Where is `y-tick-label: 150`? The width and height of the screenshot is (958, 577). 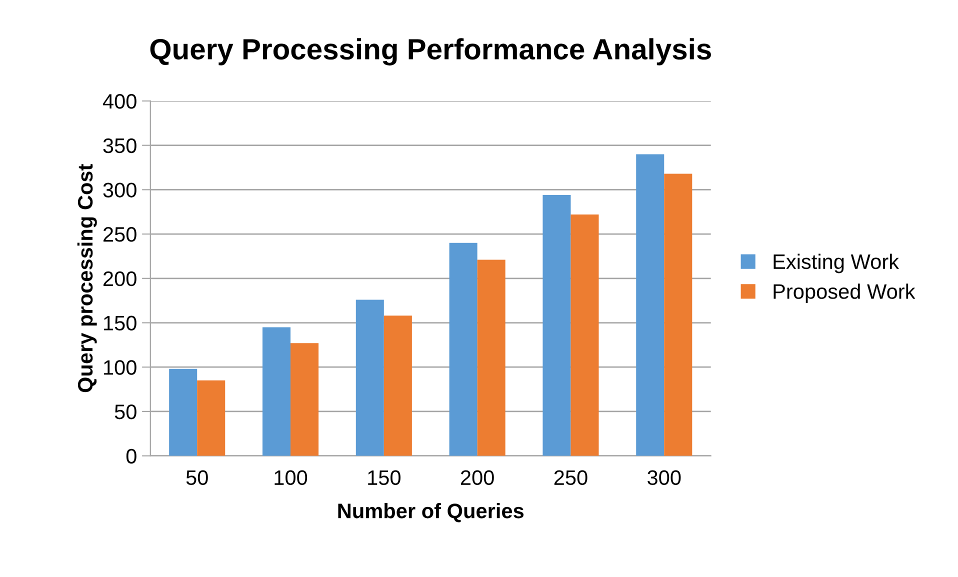
y-tick-label: 150 is located at coordinates (120, 323).